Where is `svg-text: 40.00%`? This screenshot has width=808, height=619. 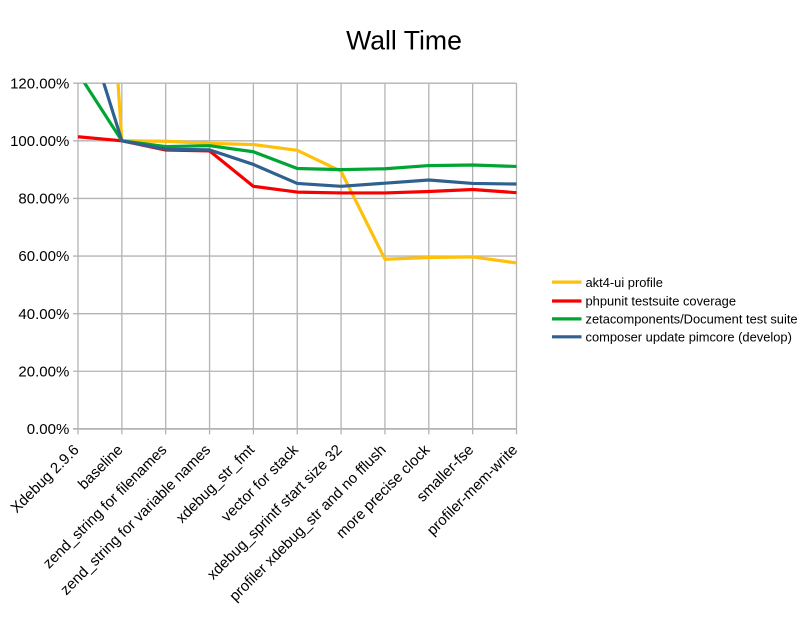 svg-text: 40.00% is located at coordinates (43, 314).